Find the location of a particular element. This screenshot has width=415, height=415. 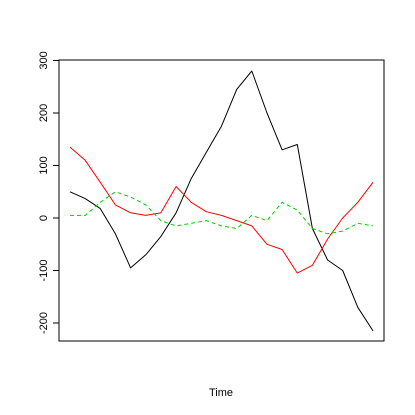

y-axis: 300 200 100 0 -100 -200 is located at coordinates (48, 192).